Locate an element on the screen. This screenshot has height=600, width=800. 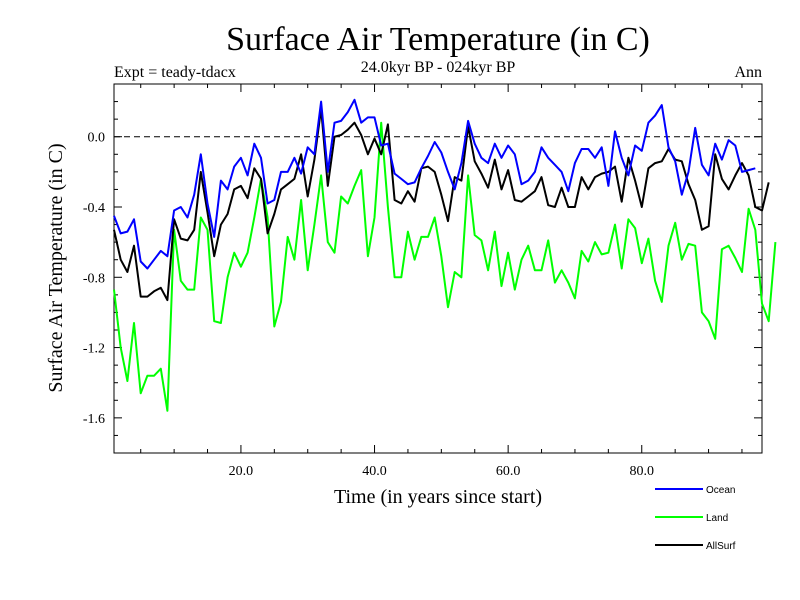
x-tick-label: 20.0 is located at coordinates (241, 471).